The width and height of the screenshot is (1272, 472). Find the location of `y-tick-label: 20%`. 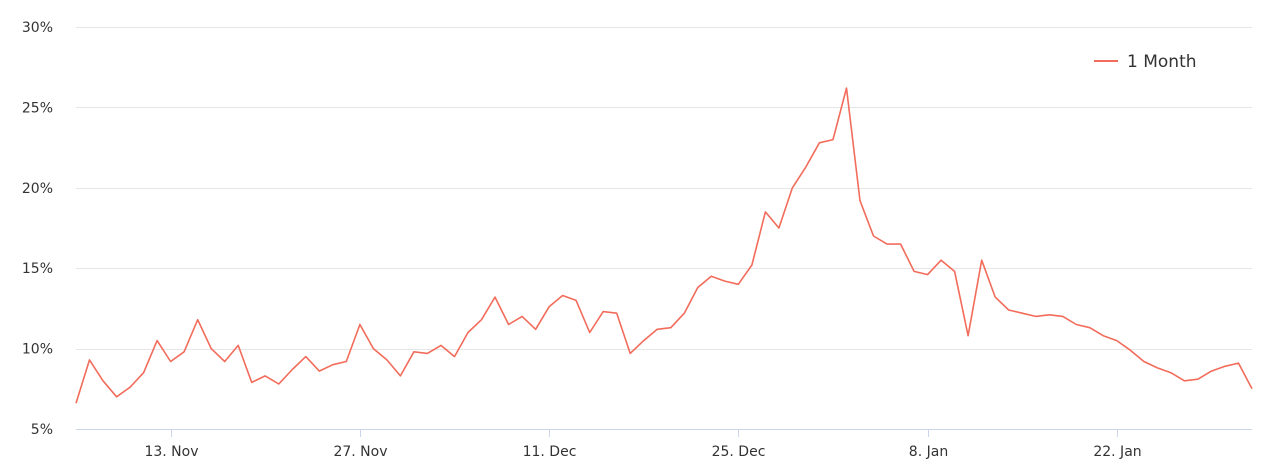

y-tick-label: 20% is located at coordinates (37, 189).